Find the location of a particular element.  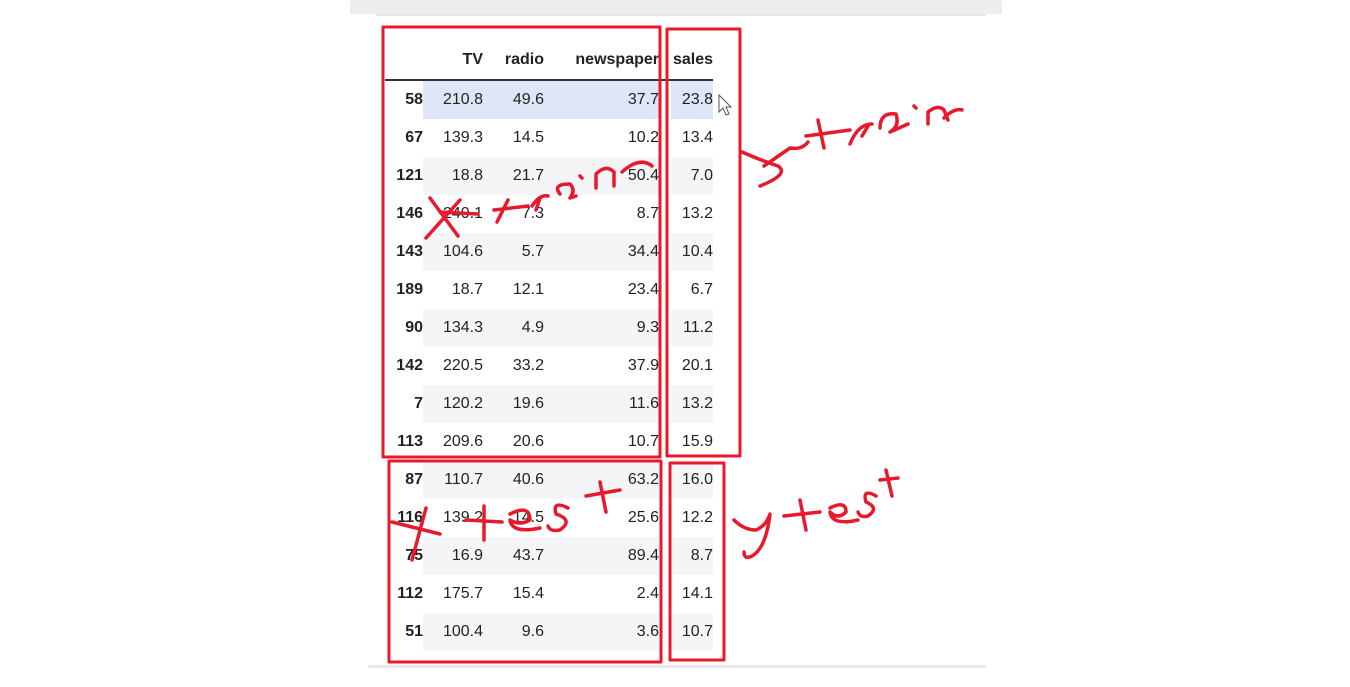

row-index: 87 is located at coordinates (414, 479).